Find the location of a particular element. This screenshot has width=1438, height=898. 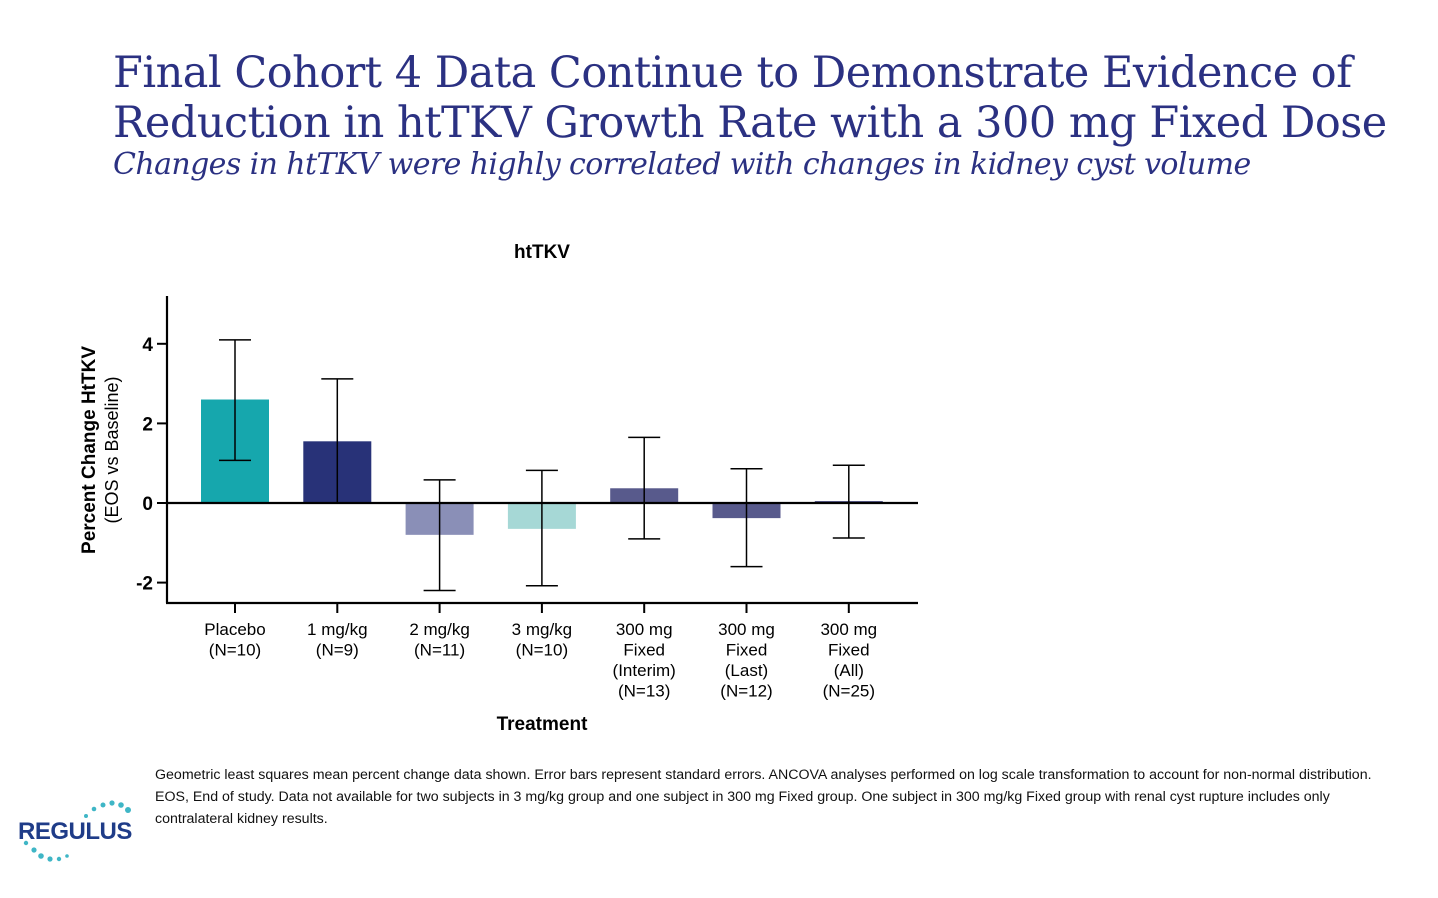

x-axis-label: Treatment is located at coordinates (542, 724).